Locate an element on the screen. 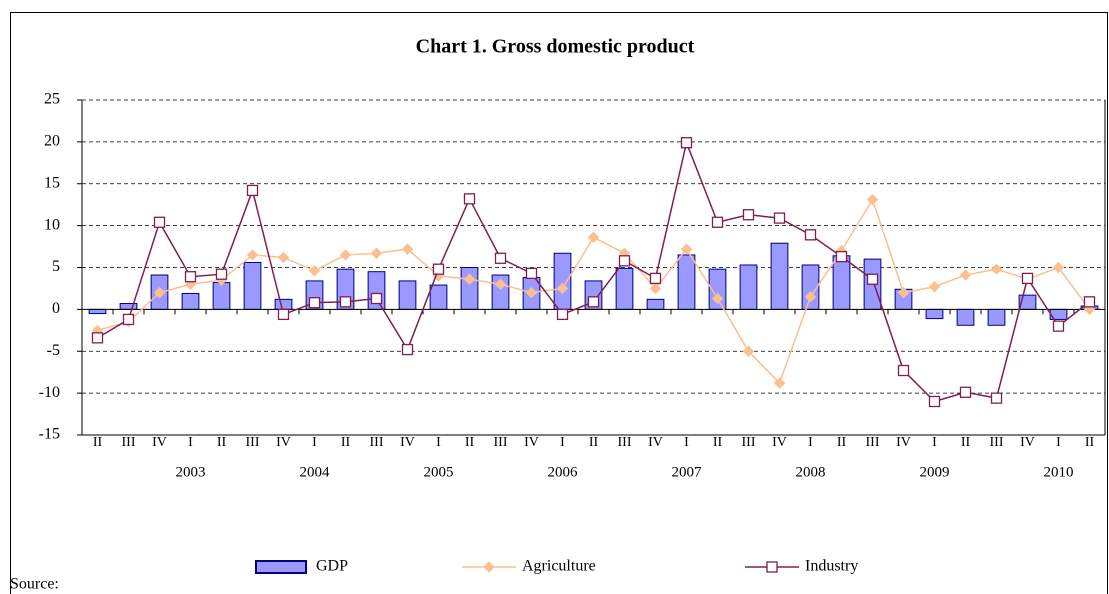 Image resolution: width=1109 pixels, height=594 pixels. source-note: Source: is located at coordinates (34, 584).